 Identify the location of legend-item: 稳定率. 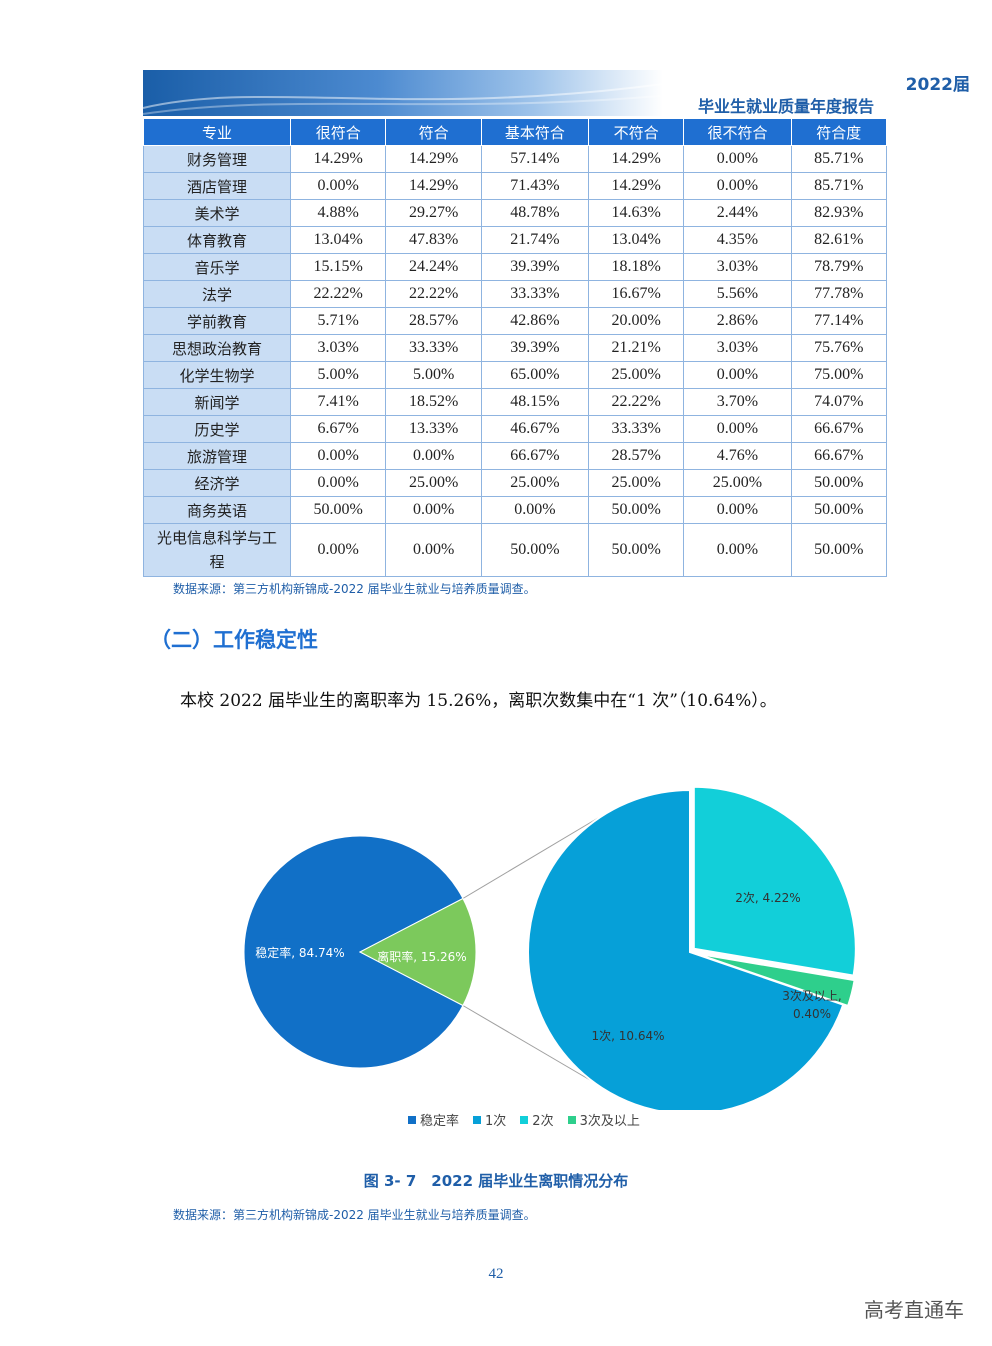
(433, 1119).